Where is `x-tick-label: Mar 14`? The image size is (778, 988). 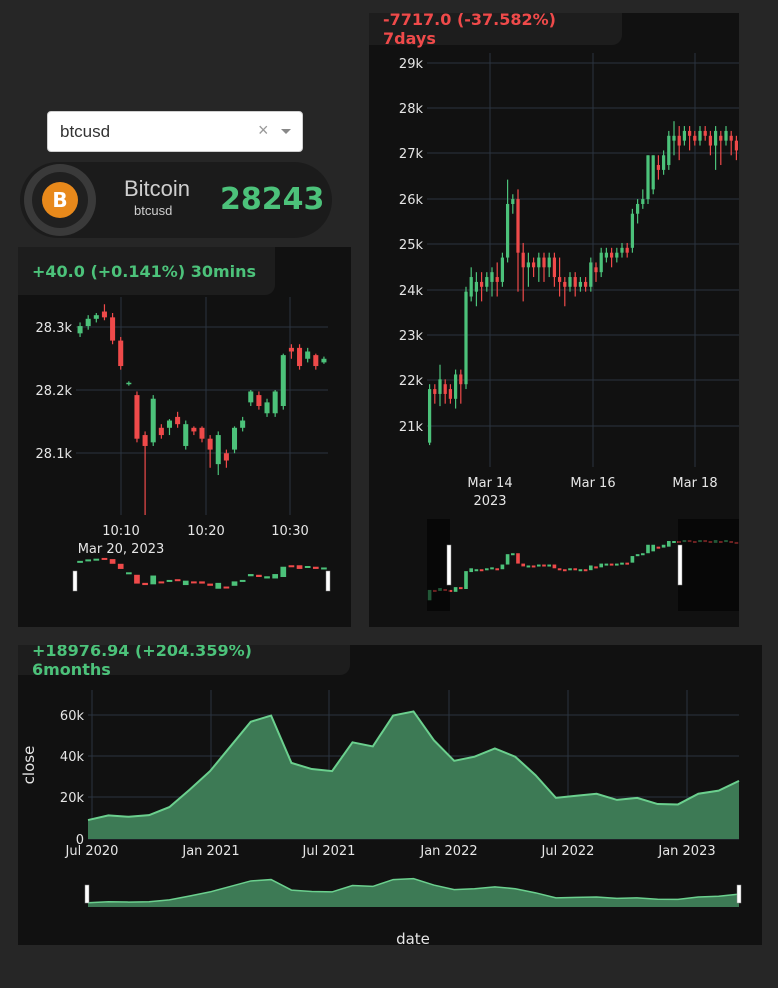 x-tick-label: Mar 14 is located at coordinates (489, 483).